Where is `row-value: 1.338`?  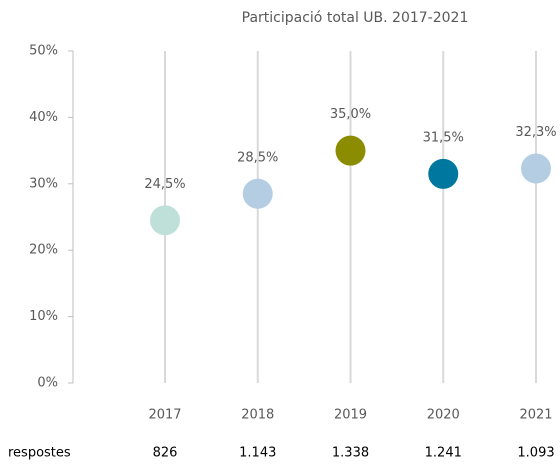
row-value: 1.338 is located at coordinates (350, 453).